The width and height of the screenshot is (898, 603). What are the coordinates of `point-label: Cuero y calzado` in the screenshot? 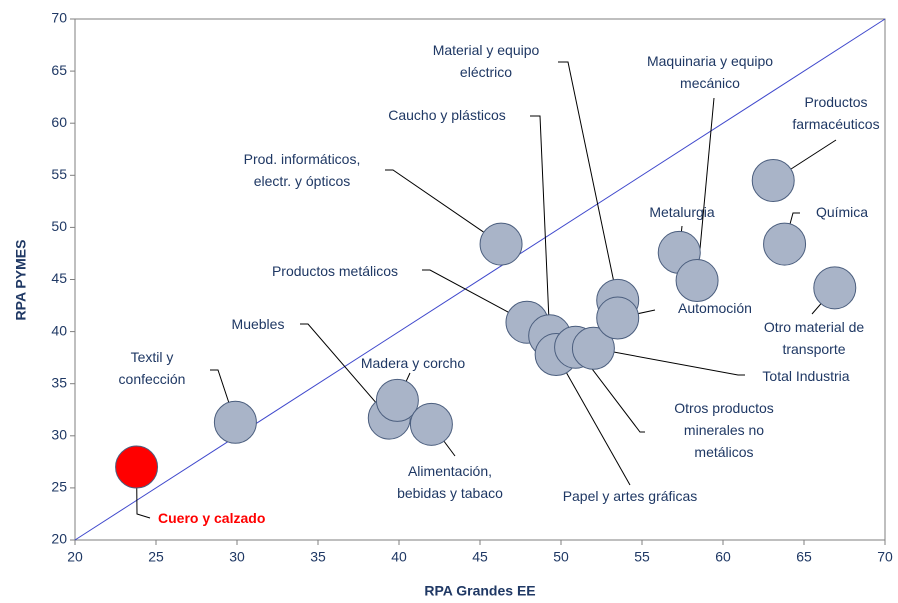 It's located at (211, 518).